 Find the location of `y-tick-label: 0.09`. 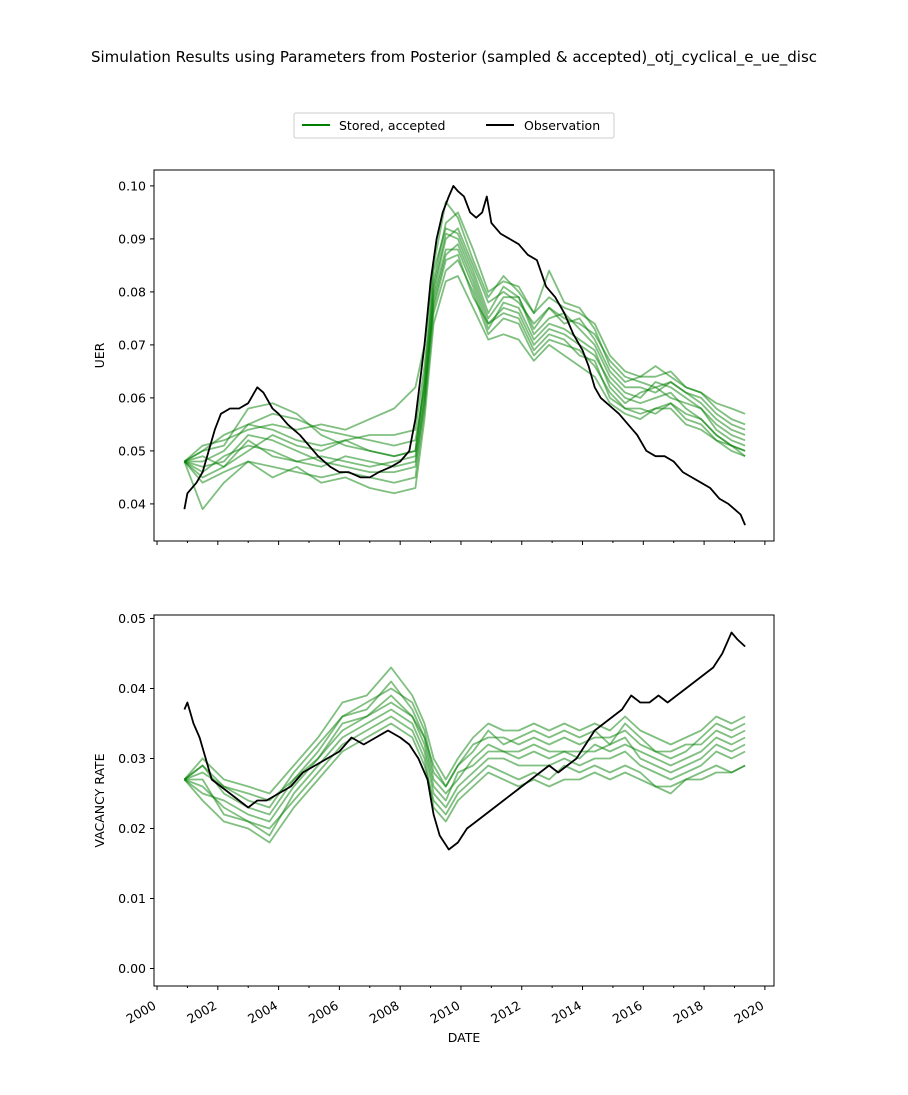

y-tick-label: 0.09 is located at coordinates (132, 238).